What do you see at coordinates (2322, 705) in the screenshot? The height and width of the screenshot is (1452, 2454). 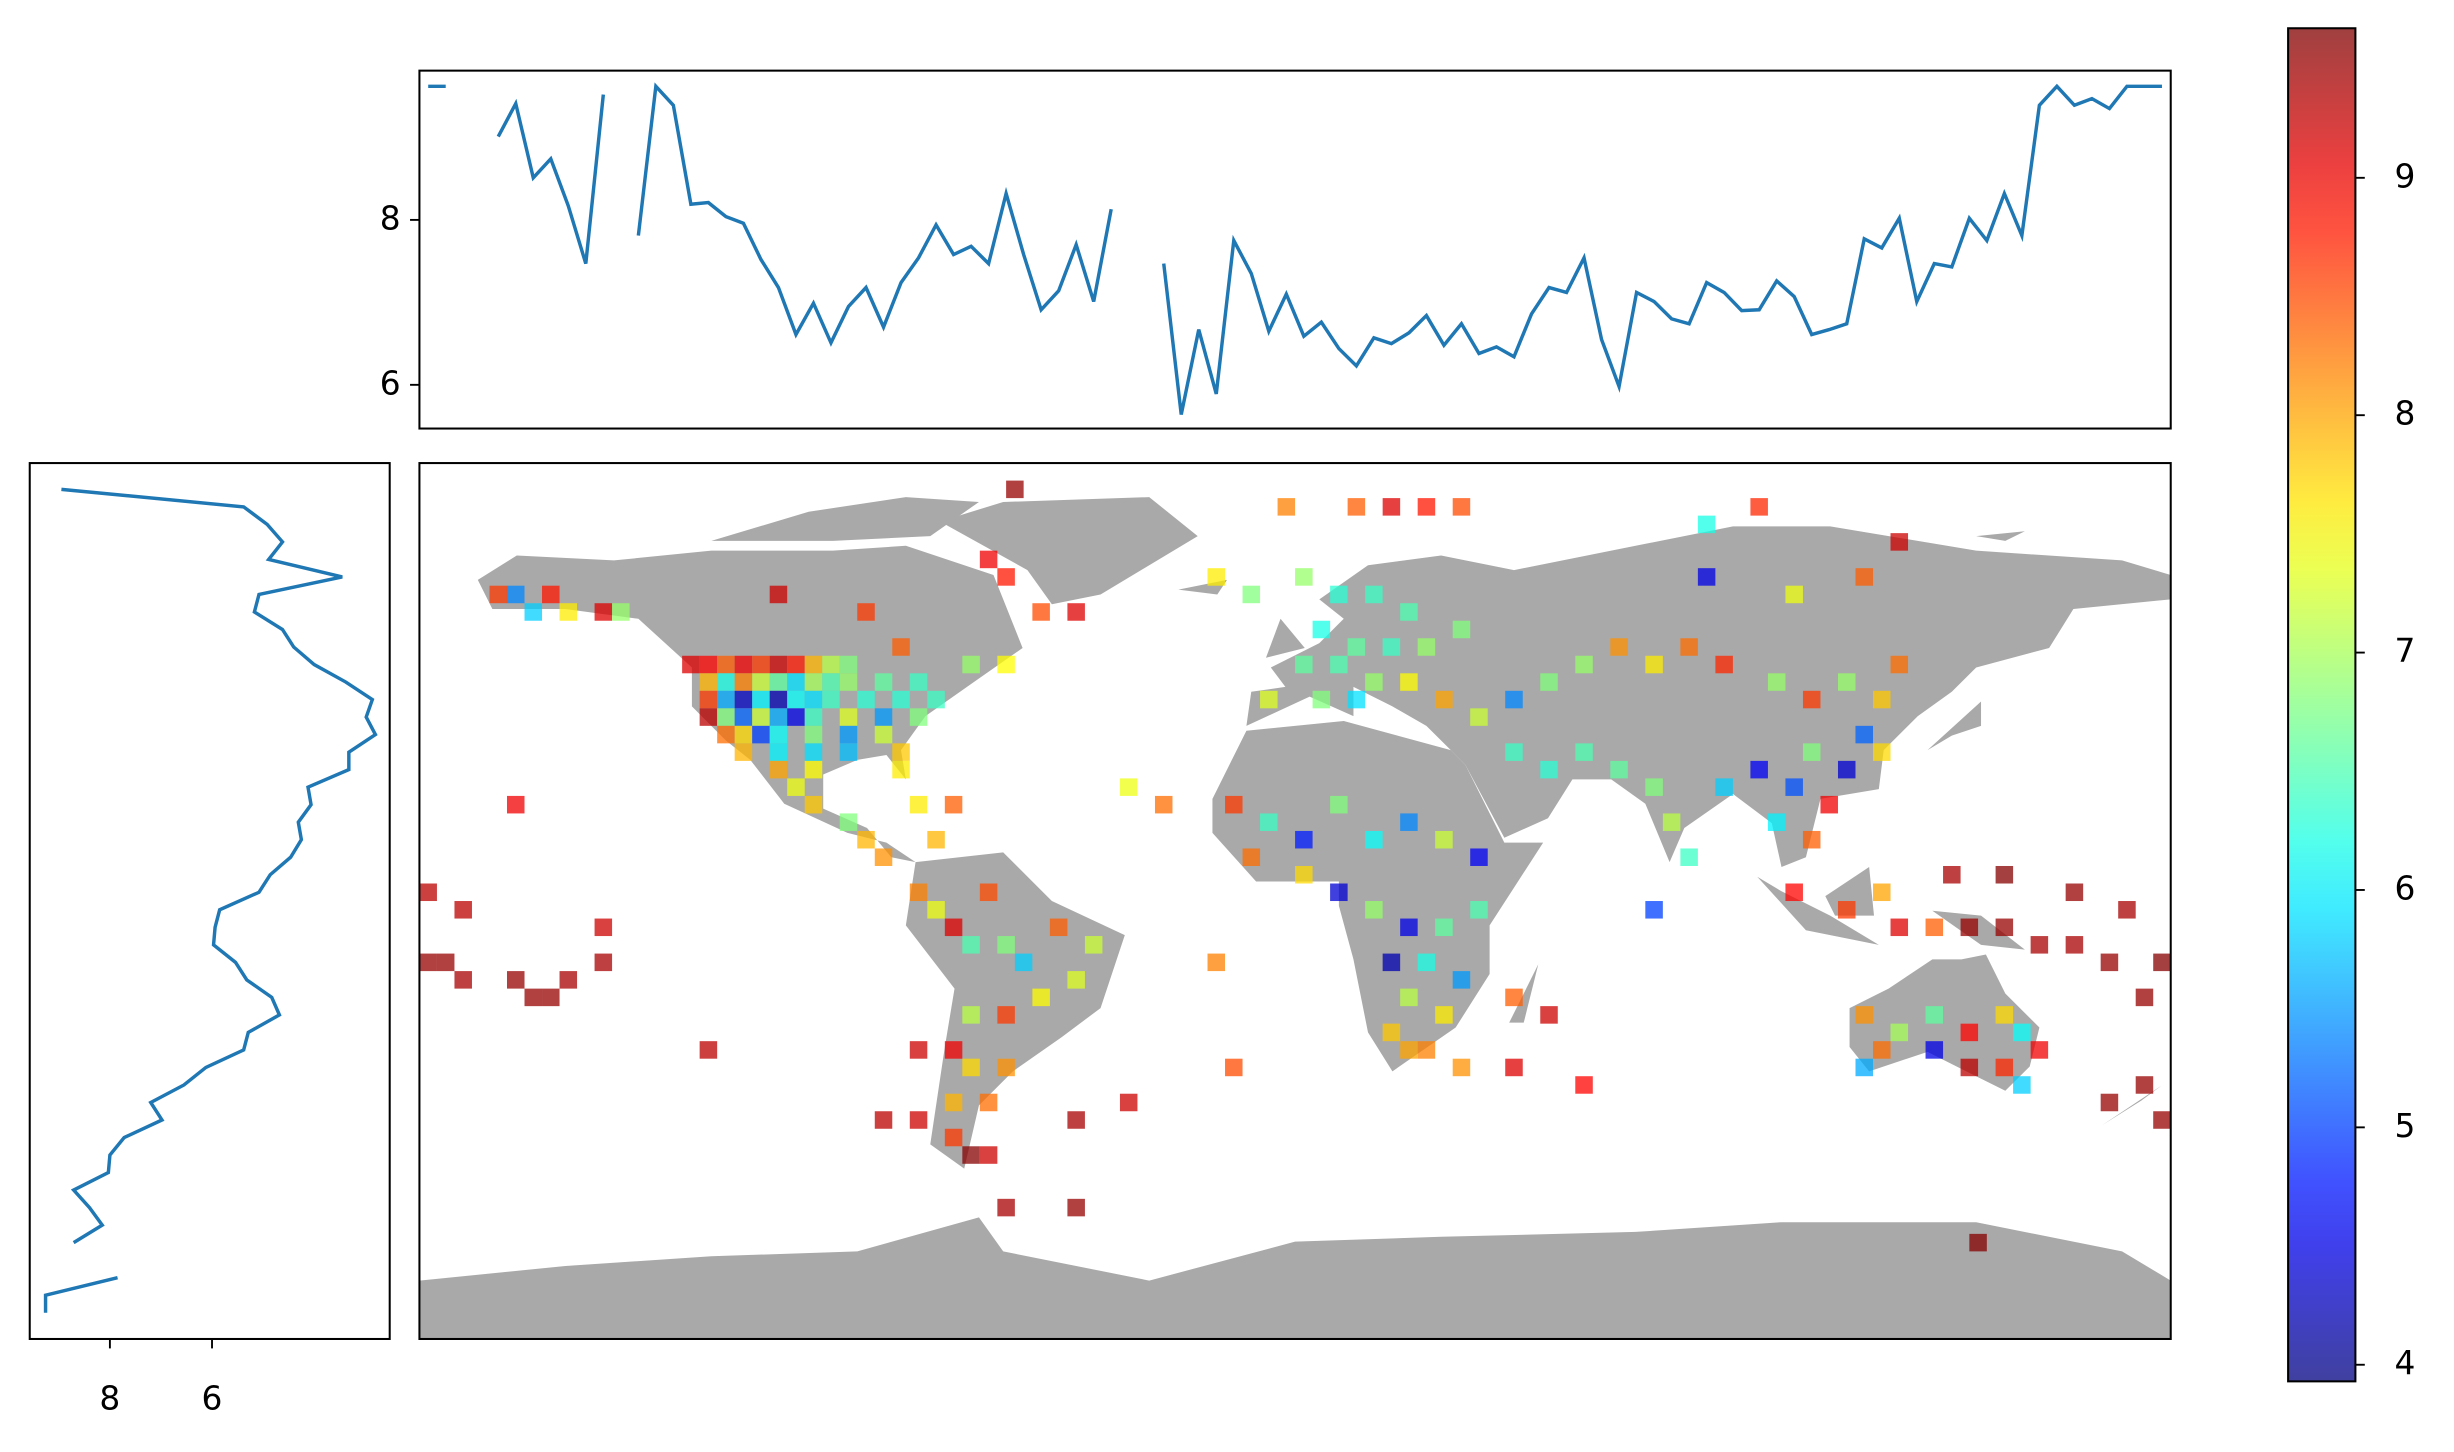 I see `colorbar-frame` at bounding box center [2322, 705].